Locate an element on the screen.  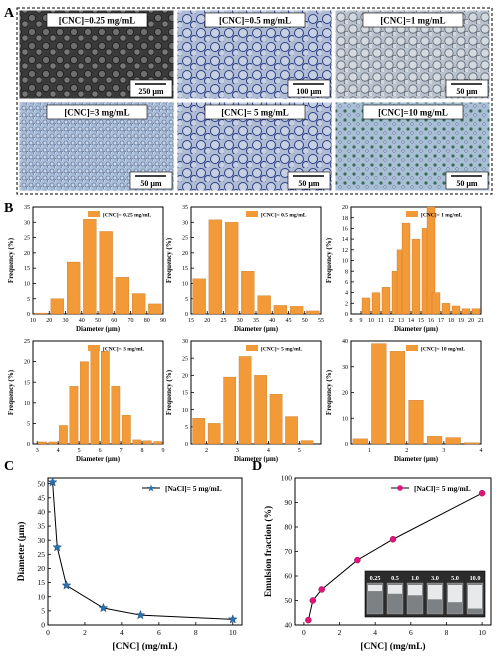
y-tick-label: 50 is located at coordinates (289, 600).